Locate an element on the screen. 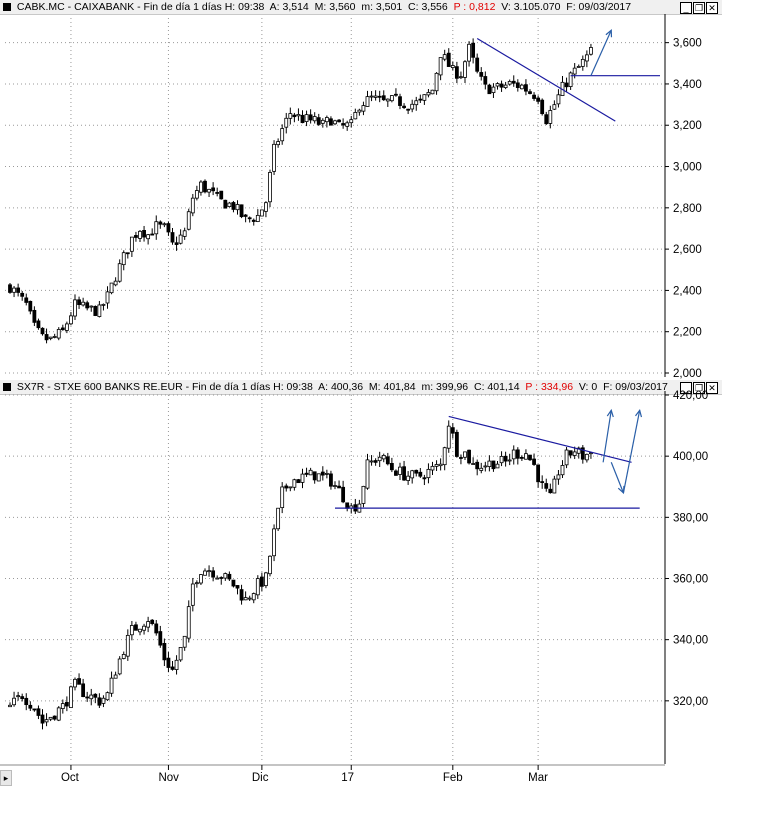 The image size is (770, 820). bottom-volume: V: 0 is located at coordinates (588, 387).